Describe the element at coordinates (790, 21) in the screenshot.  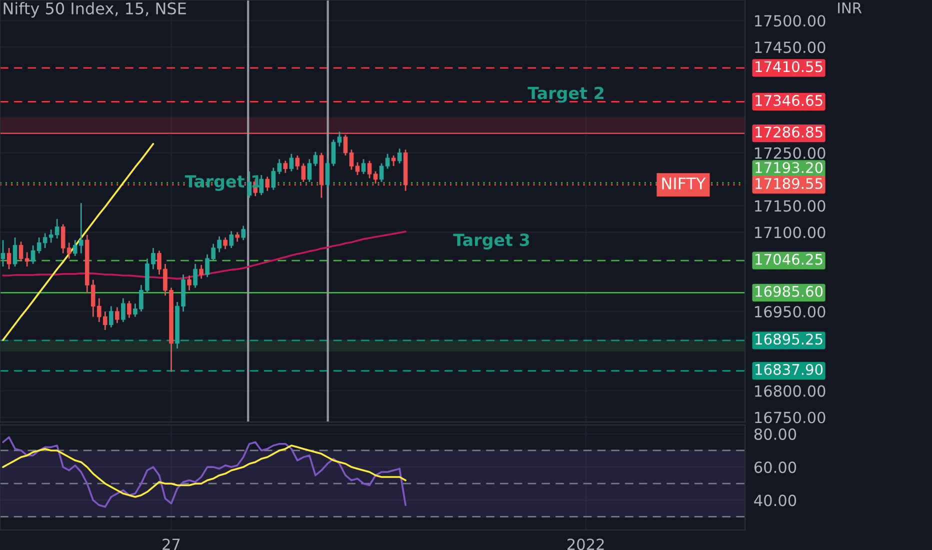
I see `y-tick-label: 17500.00` at that location.